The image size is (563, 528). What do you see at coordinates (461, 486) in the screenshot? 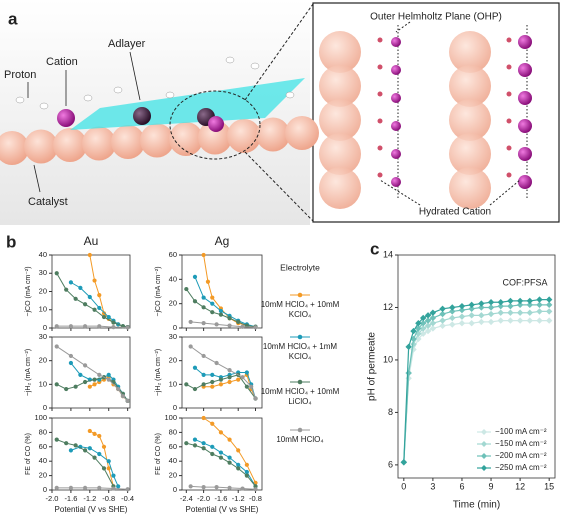
I see `x-tick-label: 6` at bounding box center [461, 486].